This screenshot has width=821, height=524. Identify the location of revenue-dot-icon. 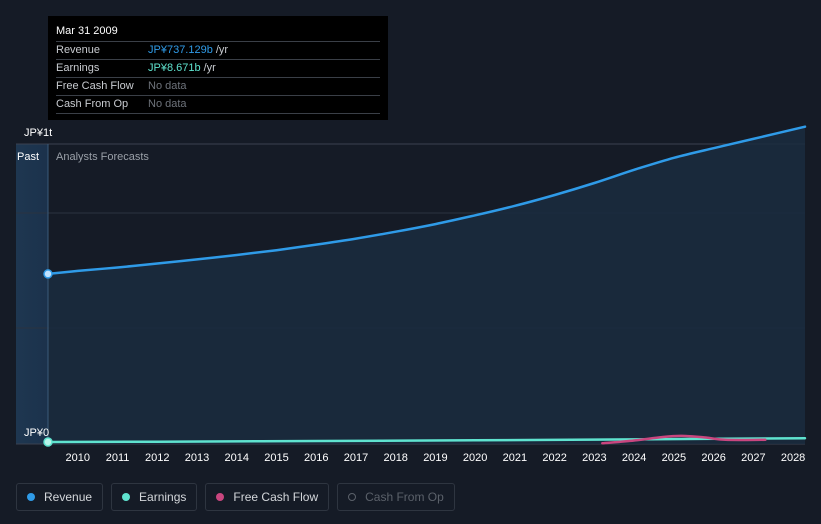
(31, 497).